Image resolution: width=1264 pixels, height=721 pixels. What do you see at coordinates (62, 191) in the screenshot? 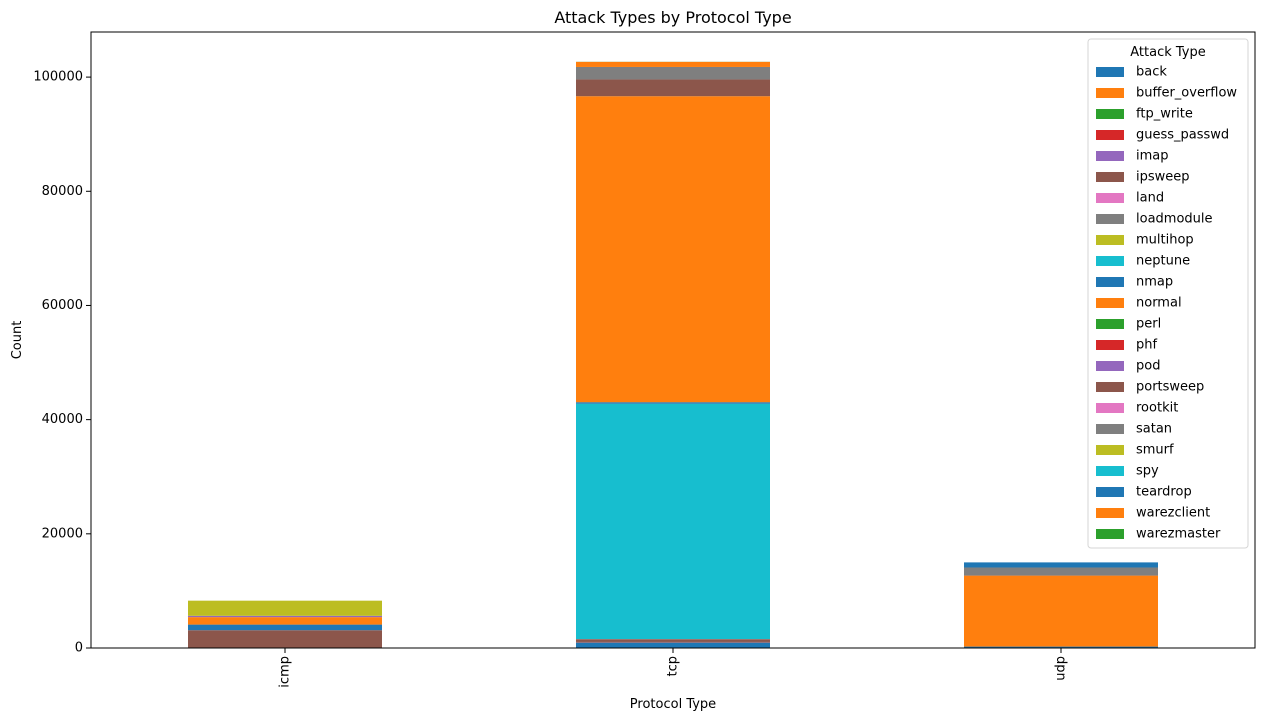
I see `y-tick-label: 80000` at bounding box center [62, 191].